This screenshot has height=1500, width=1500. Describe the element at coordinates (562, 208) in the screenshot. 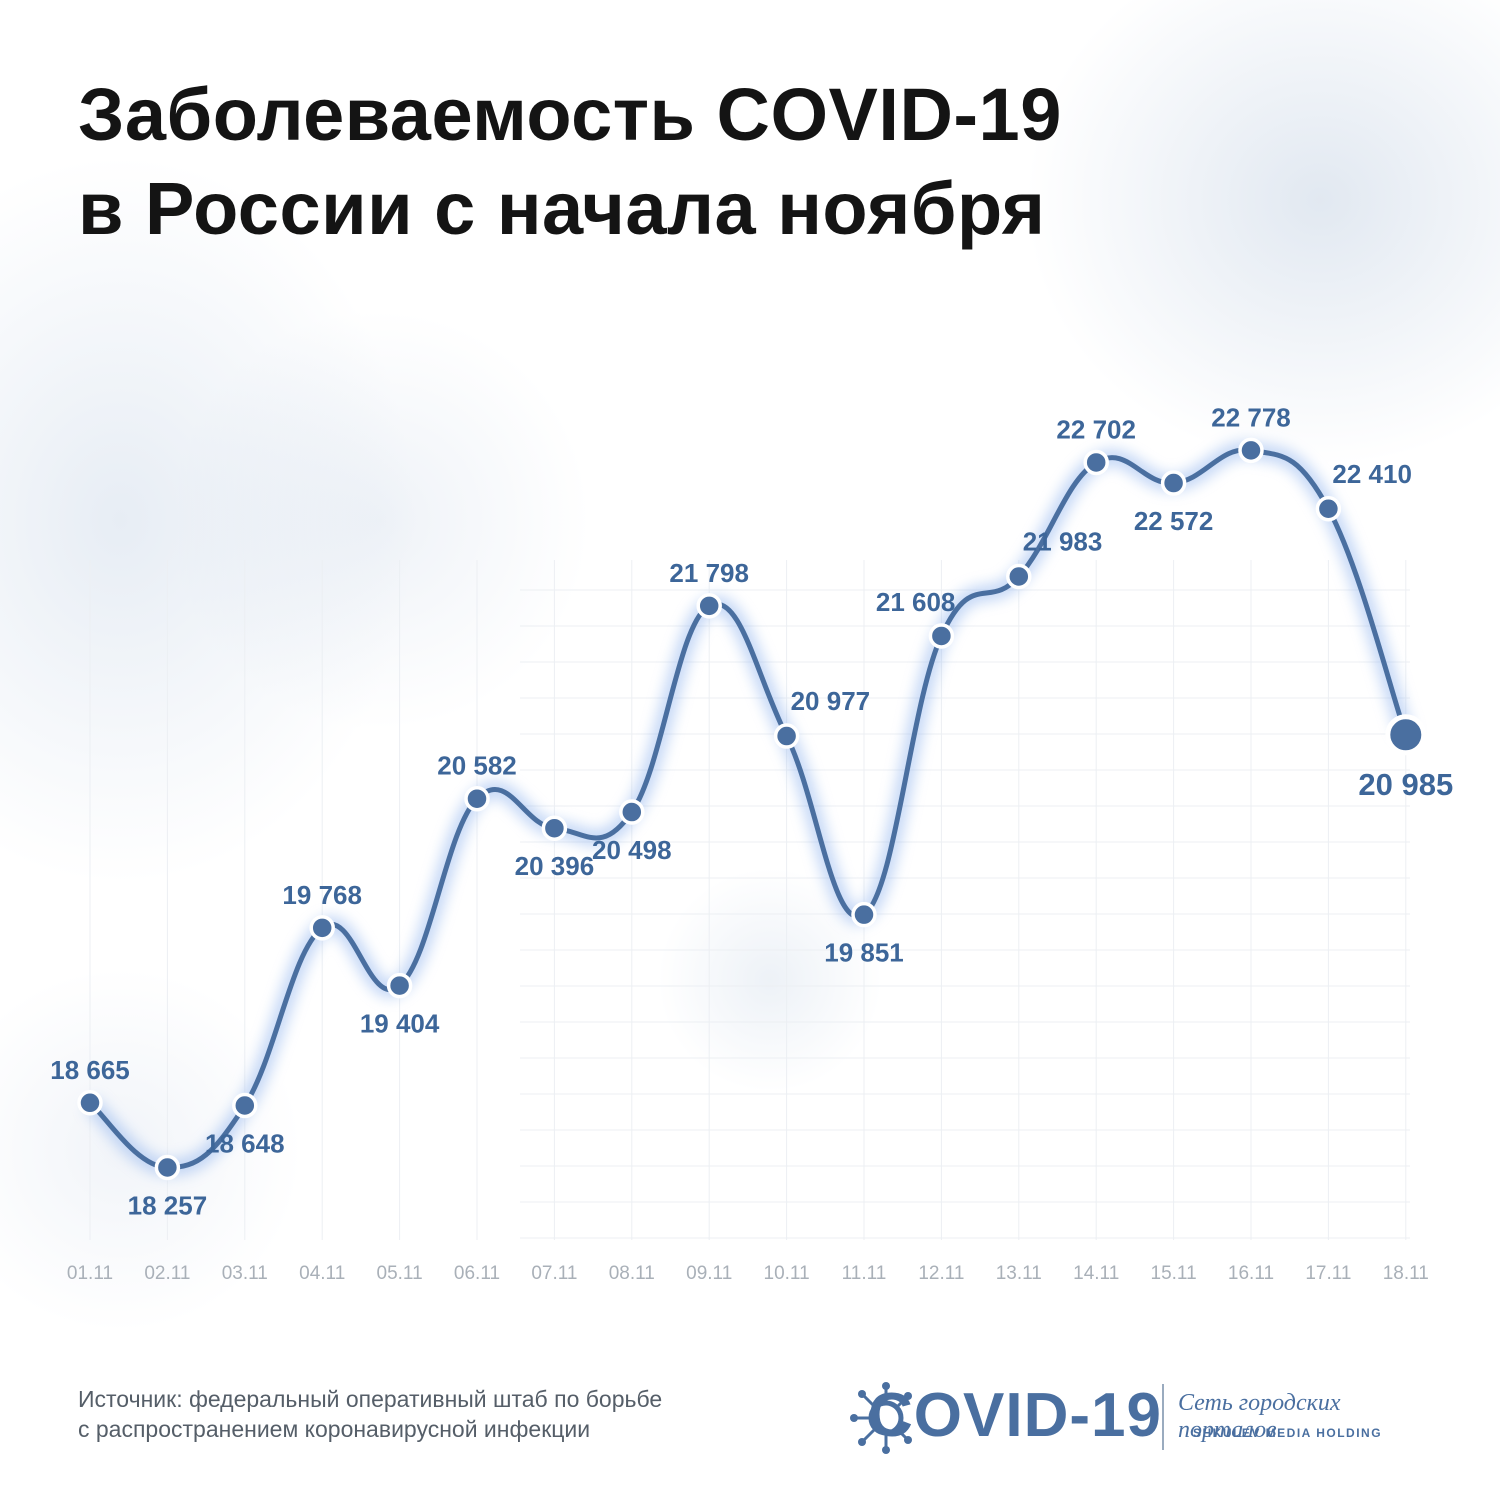

I see `title-line-2: в России с начала ноября` at that location.